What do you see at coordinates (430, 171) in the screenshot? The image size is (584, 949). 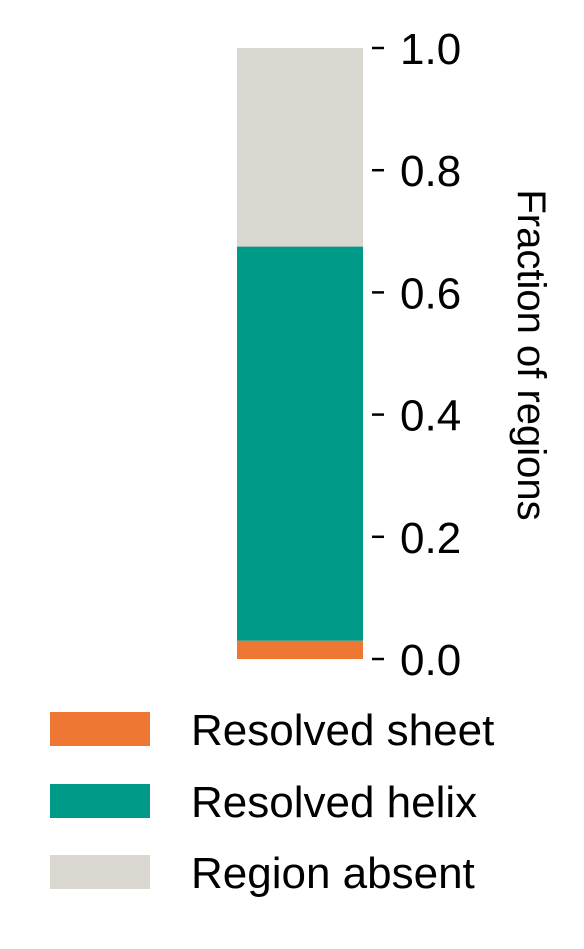 I see `y-tick-label: 0.8` at bounding box center [430, 171].